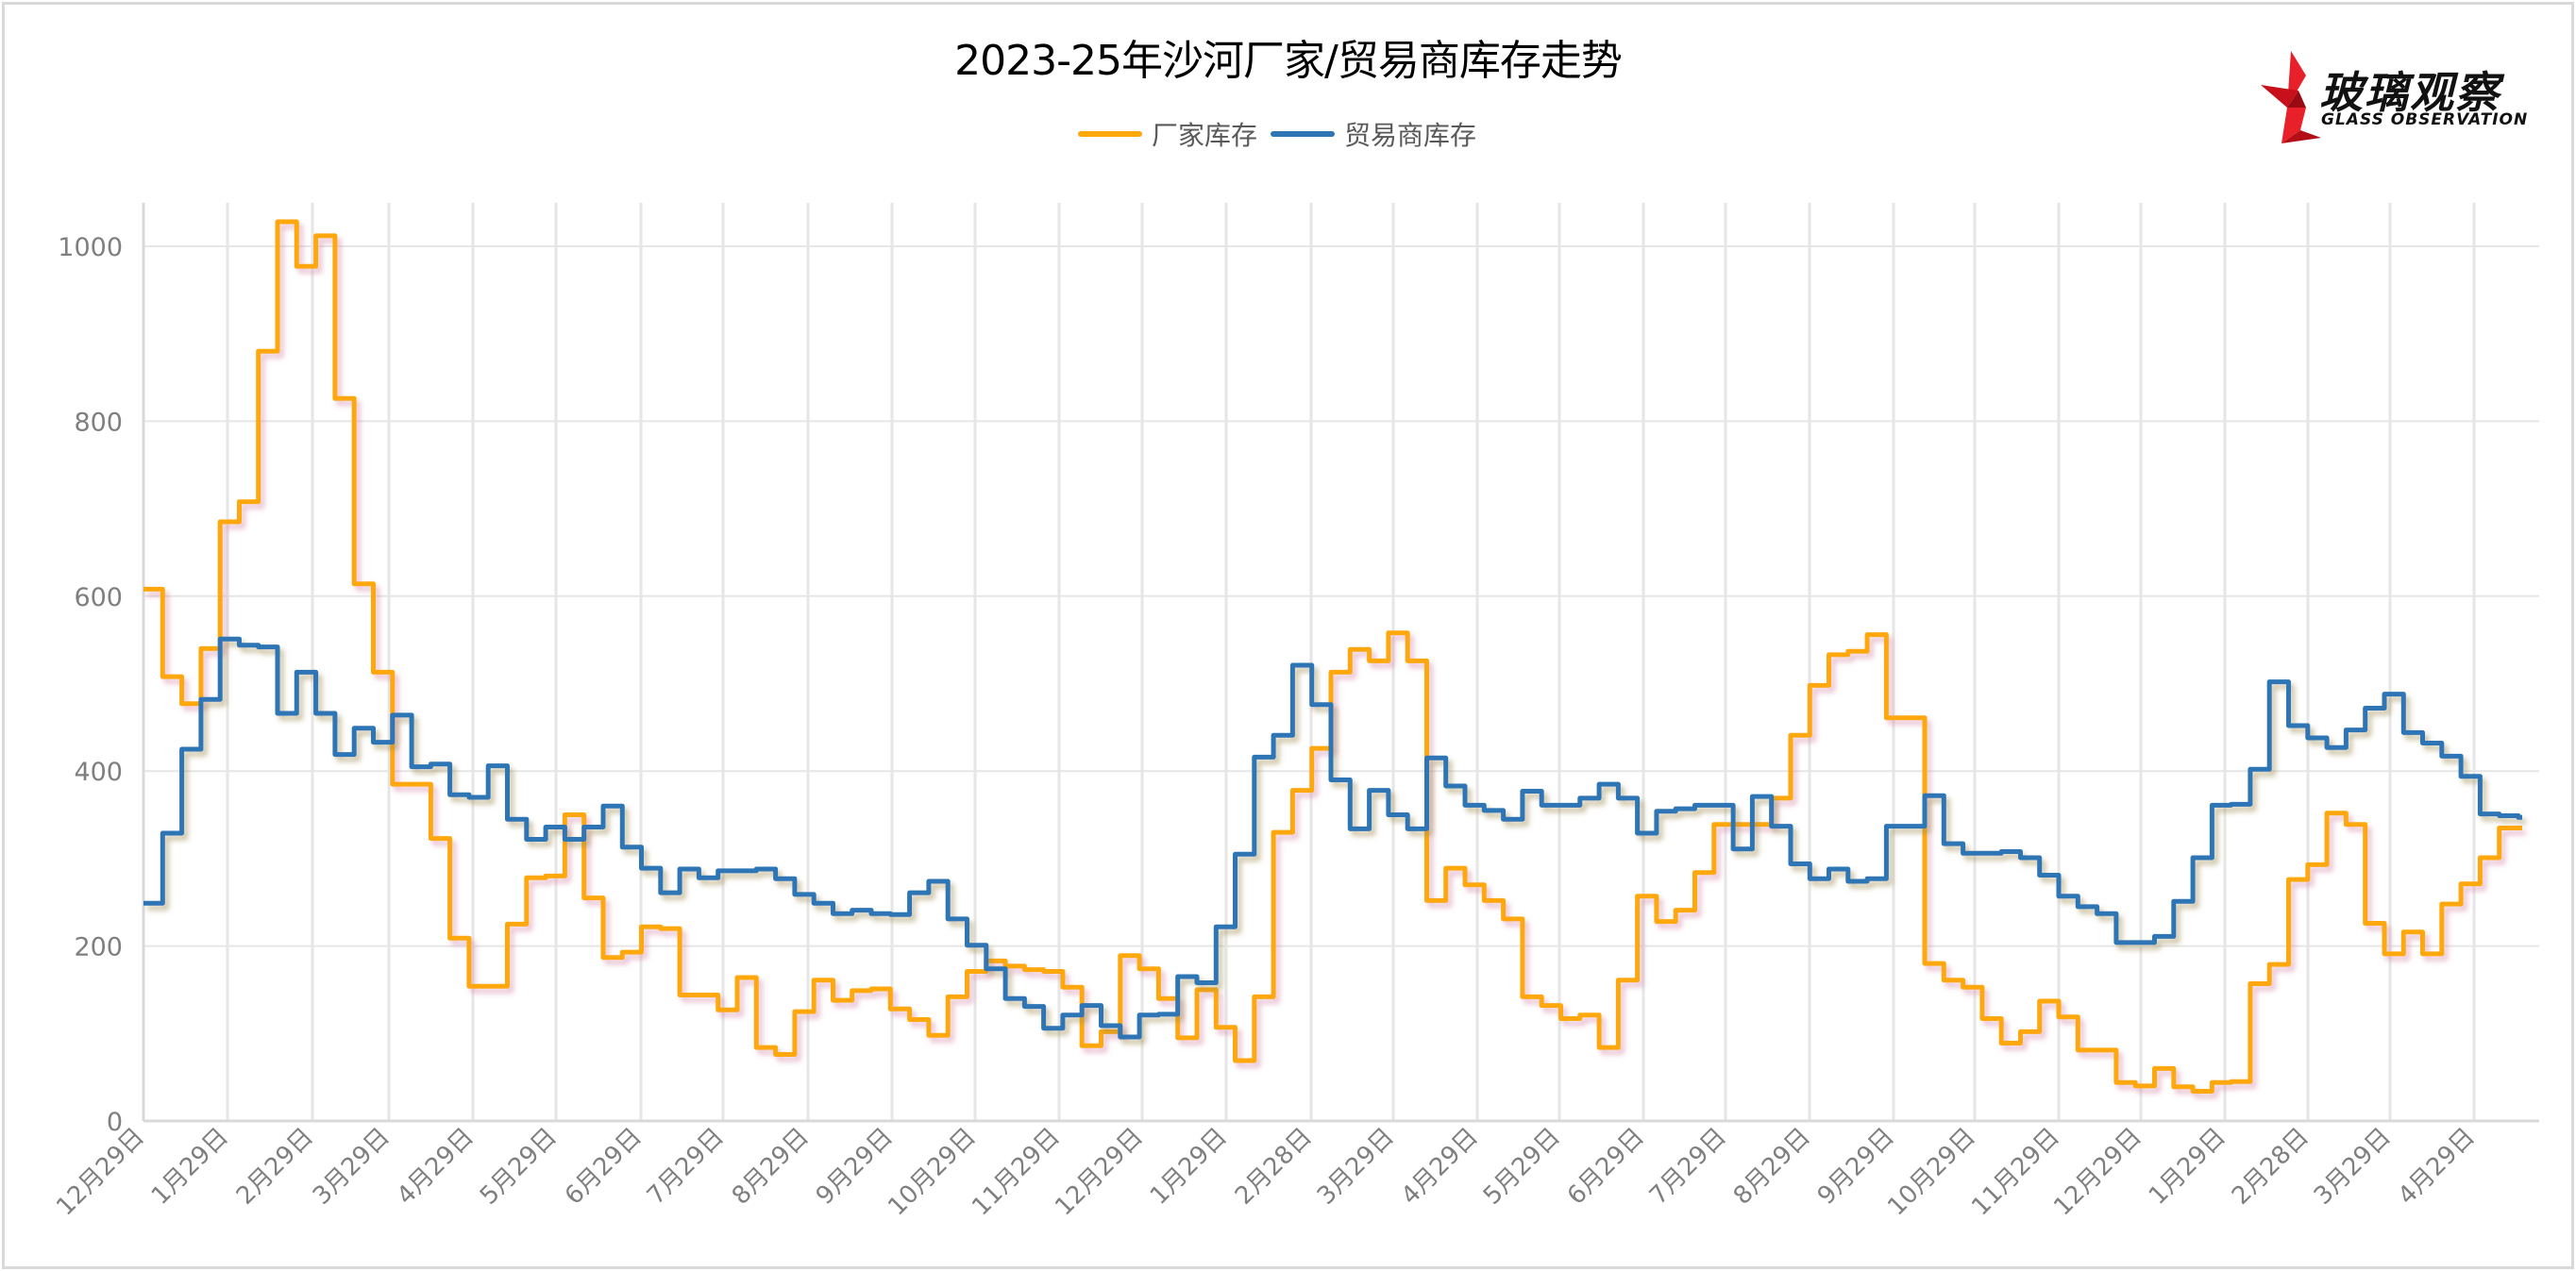 This screenshot has height=1271, width=2576. Describe the element at coordinates (98, 947) in the screenshot. I see `y-tick-label: 200` at that location.